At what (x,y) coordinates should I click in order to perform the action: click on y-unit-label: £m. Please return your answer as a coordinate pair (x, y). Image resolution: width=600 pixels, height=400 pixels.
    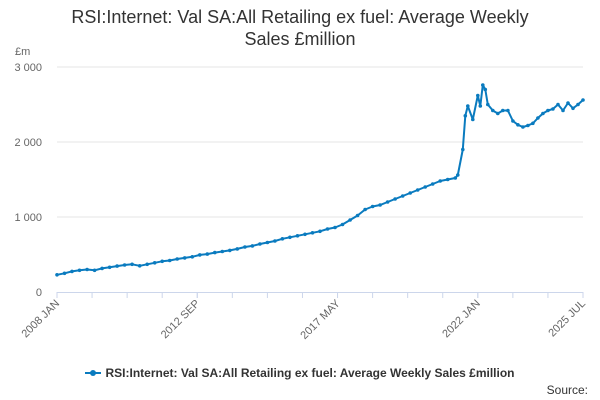
    Looking at the image, I should click on (22, 52).